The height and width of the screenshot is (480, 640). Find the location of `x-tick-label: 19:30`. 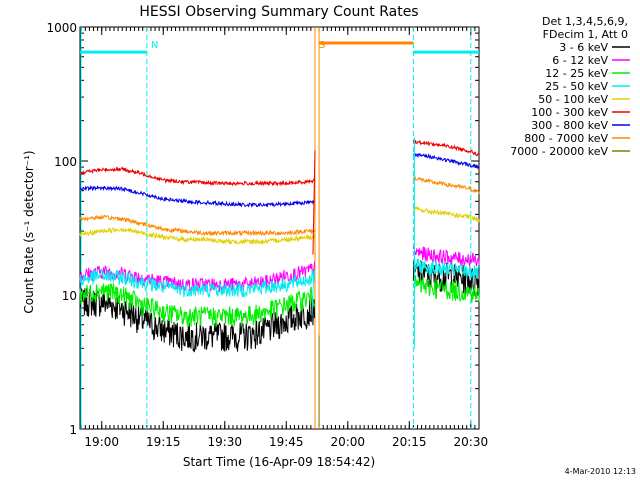

x-tick-label: 19:30 is located at coordinates (224, 442).